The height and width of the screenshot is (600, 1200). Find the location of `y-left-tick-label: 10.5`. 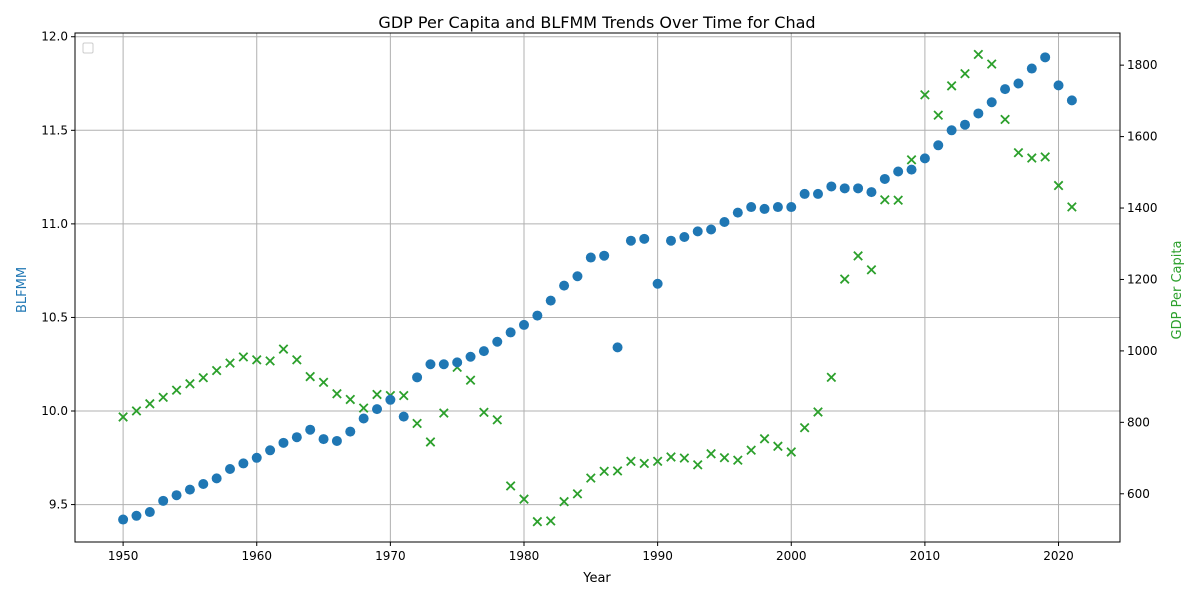

y-left-tick-label: 10.5 is located at coordinates (54, 317).